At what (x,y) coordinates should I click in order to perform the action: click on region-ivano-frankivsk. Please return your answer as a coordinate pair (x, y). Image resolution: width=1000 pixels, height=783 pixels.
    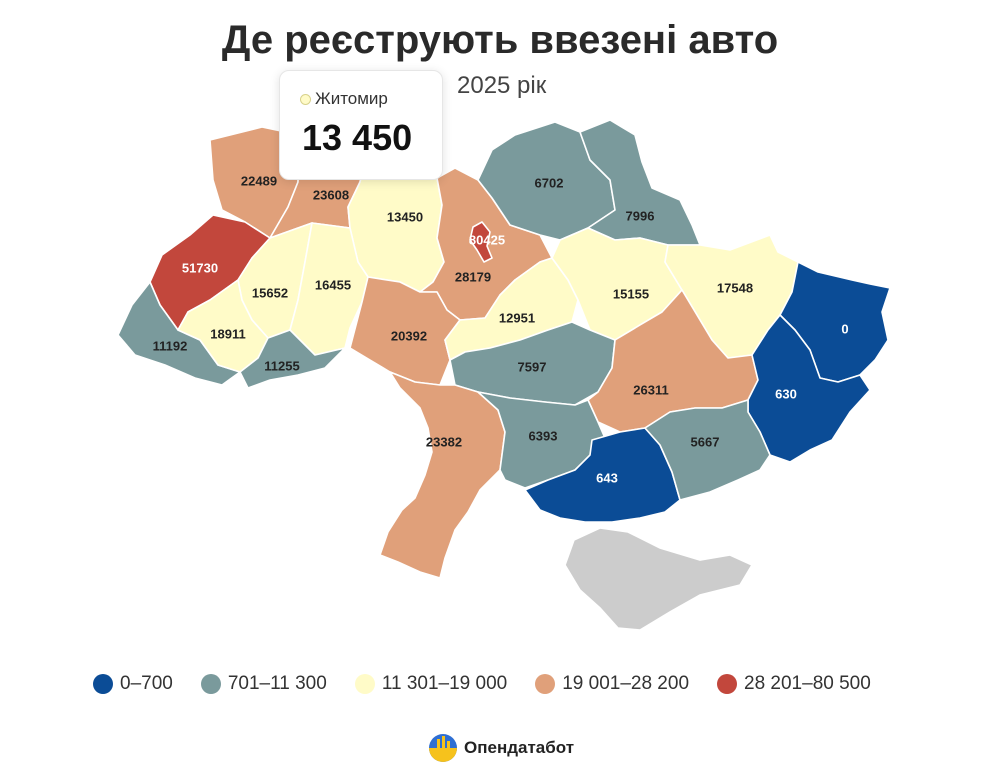
    Looking at the image, I should click on (223, 326).